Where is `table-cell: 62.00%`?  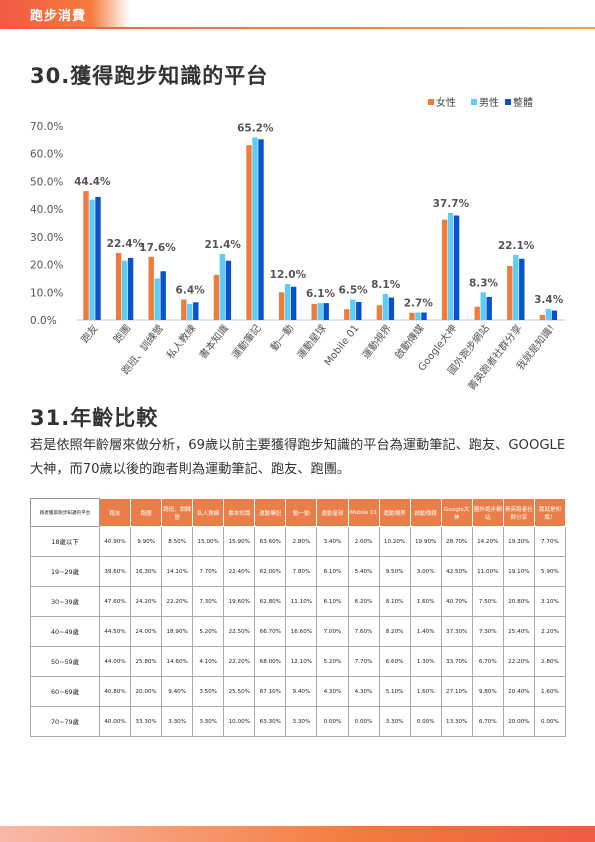
table-cell: 62.00% is located at coordinates (270, 571).